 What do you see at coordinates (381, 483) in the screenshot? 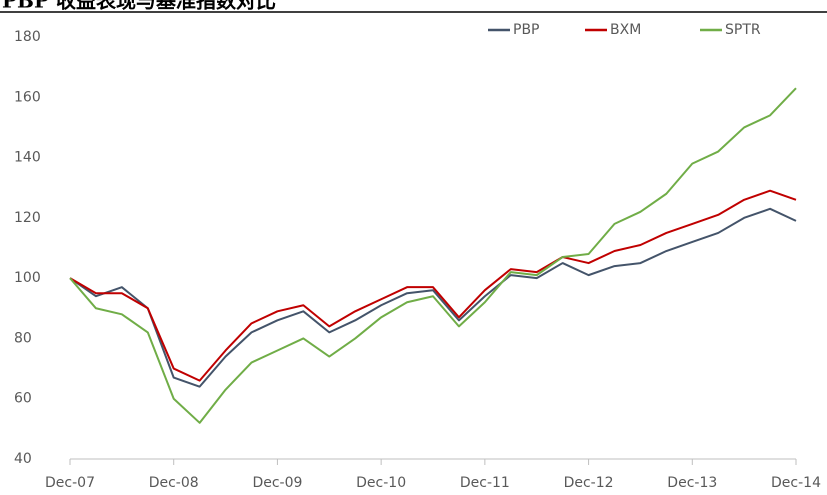
I see `x-tick-label: Dec-10` at bounding box center [381, 483].